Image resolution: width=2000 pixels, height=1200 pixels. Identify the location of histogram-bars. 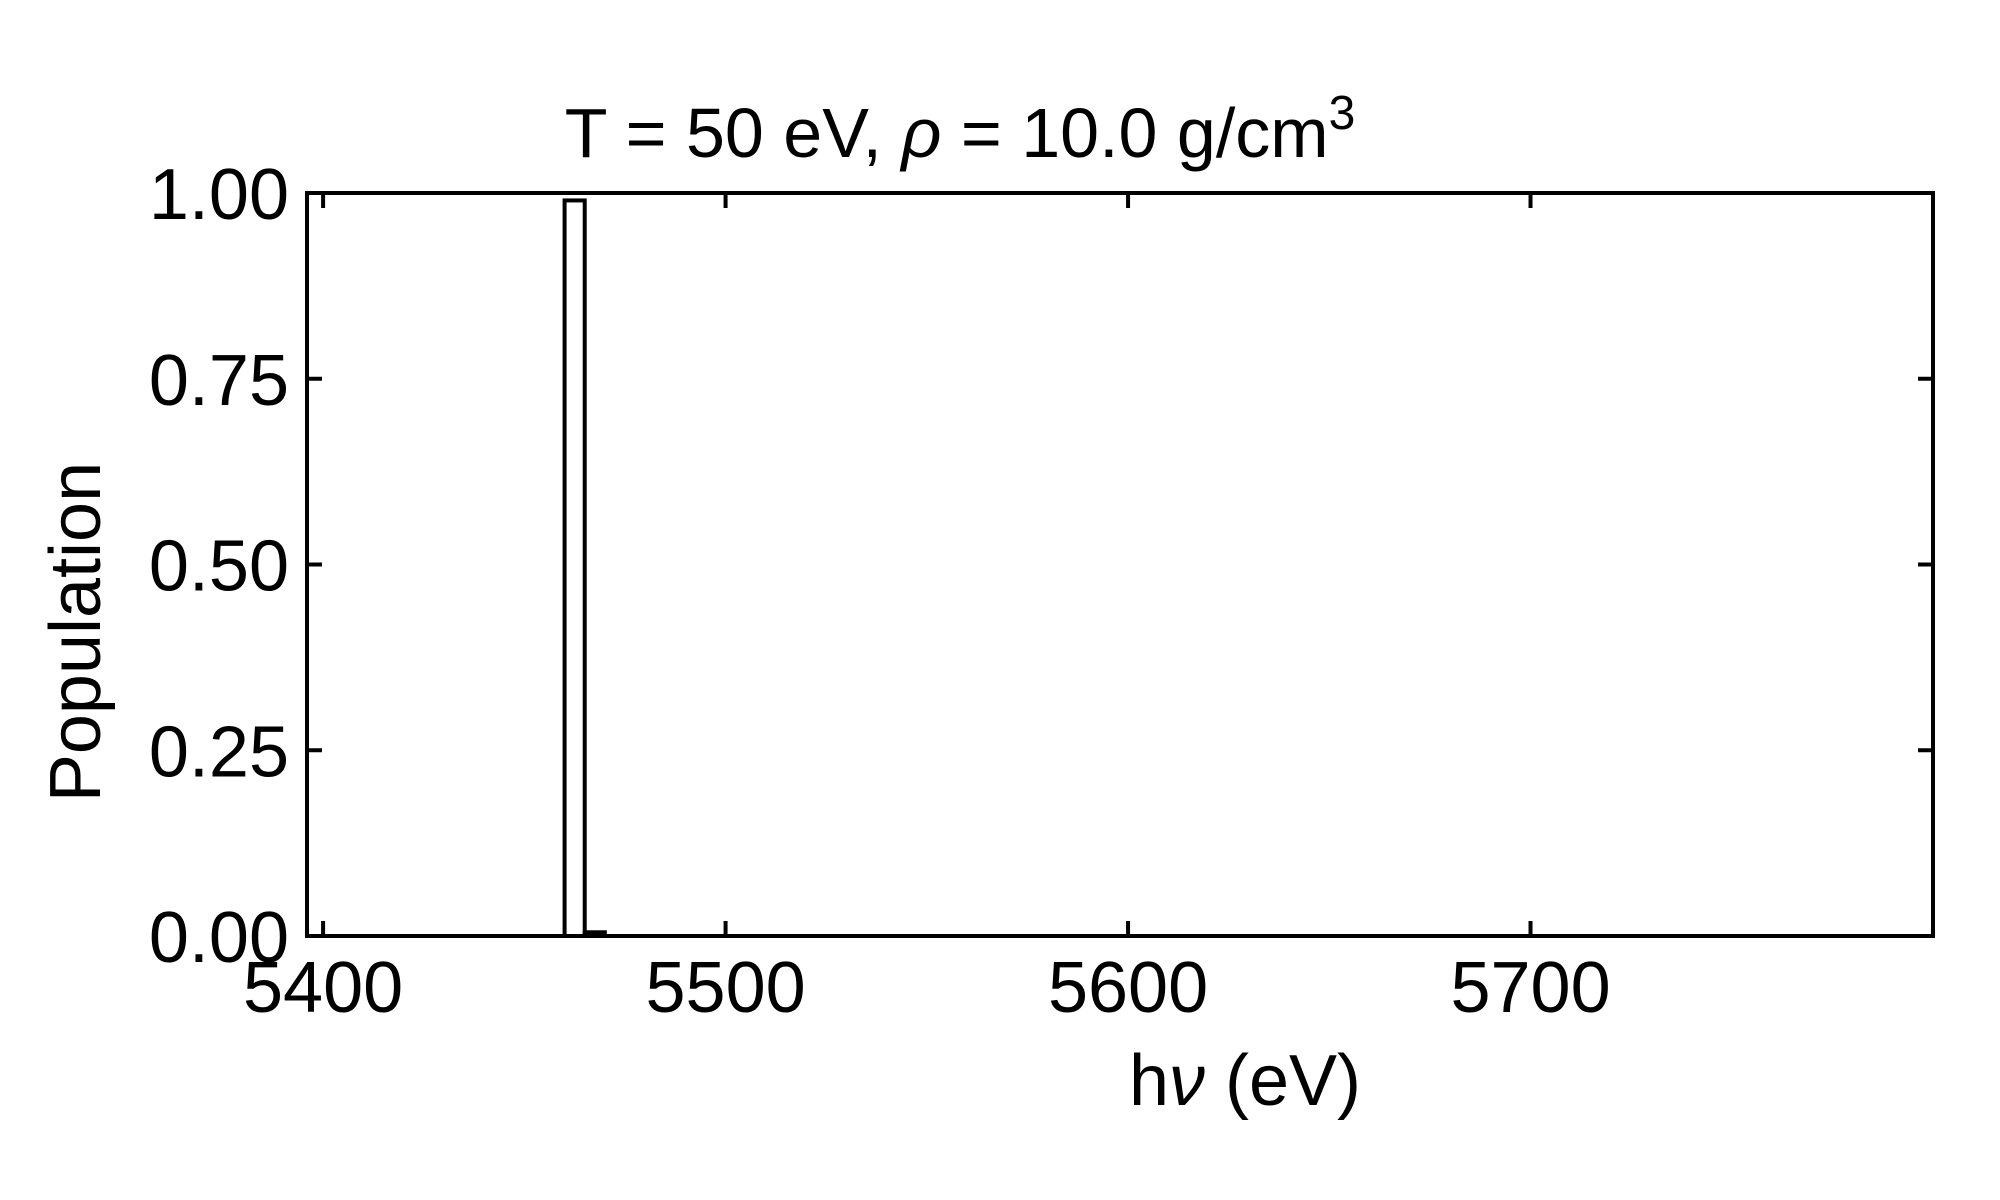
(584, 568).